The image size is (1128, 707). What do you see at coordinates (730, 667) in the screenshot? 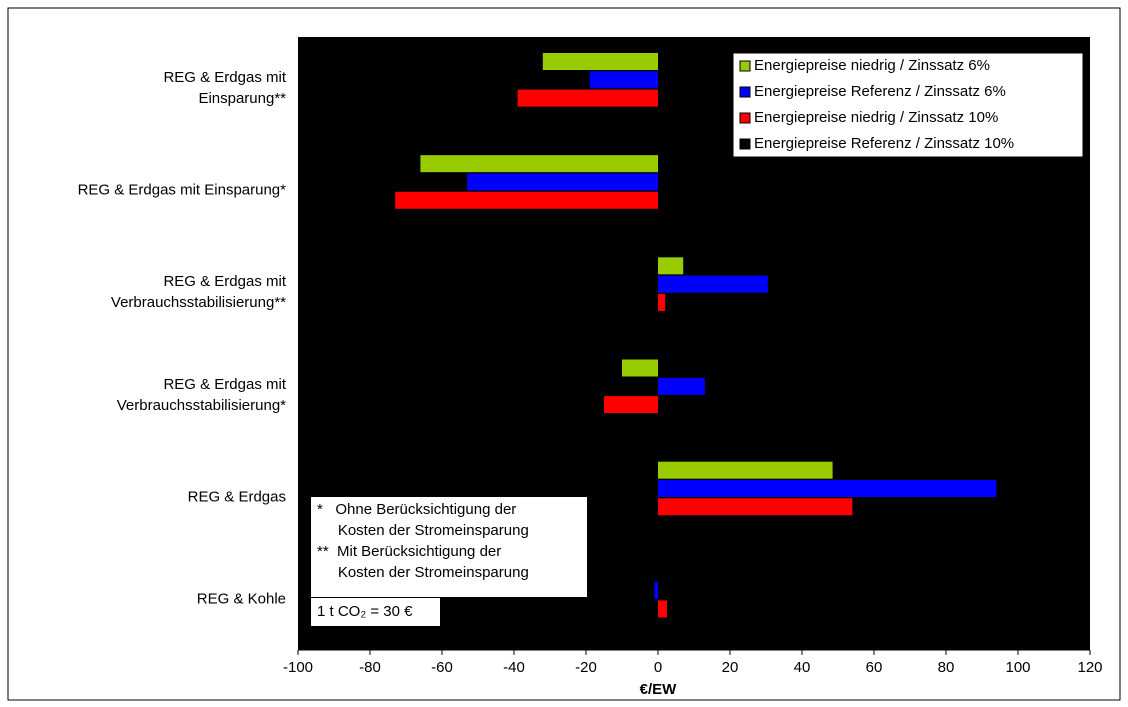
I see `x-tick-label: 20` at bounding box center [730, 667].